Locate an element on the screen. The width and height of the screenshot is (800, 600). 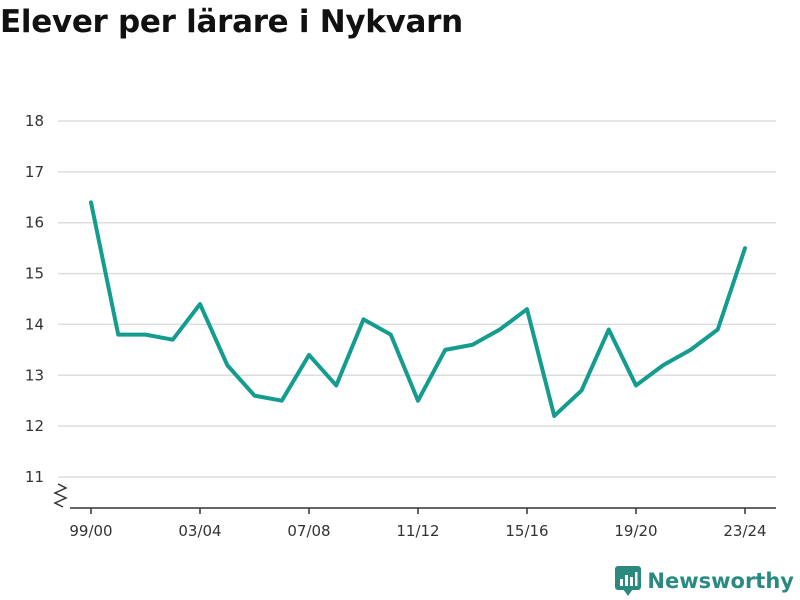
x-axis-ticks: 99/00 03/04 07/08 11/12 15/16 19/20 23/24 is located at coordinates (418, 524).